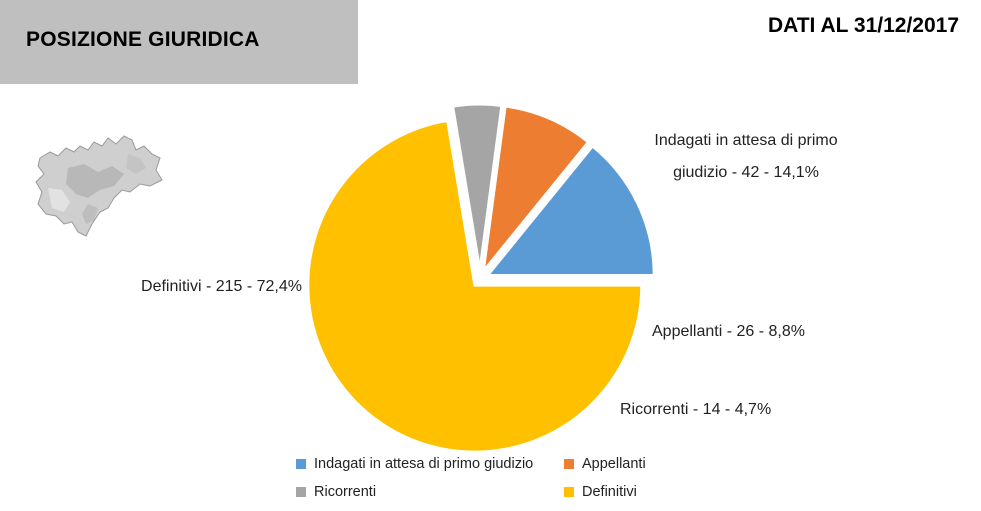  Describe the element at coordinates (99, 186) in the screenshot. I see `trentino-region-map-icon` at that location.